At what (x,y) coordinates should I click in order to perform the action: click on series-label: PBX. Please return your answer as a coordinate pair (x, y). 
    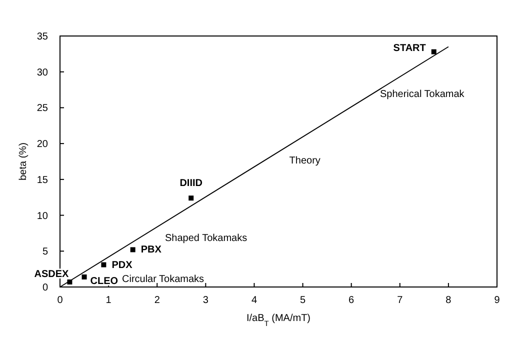
    Looking at the image, I should click on (151, 250).